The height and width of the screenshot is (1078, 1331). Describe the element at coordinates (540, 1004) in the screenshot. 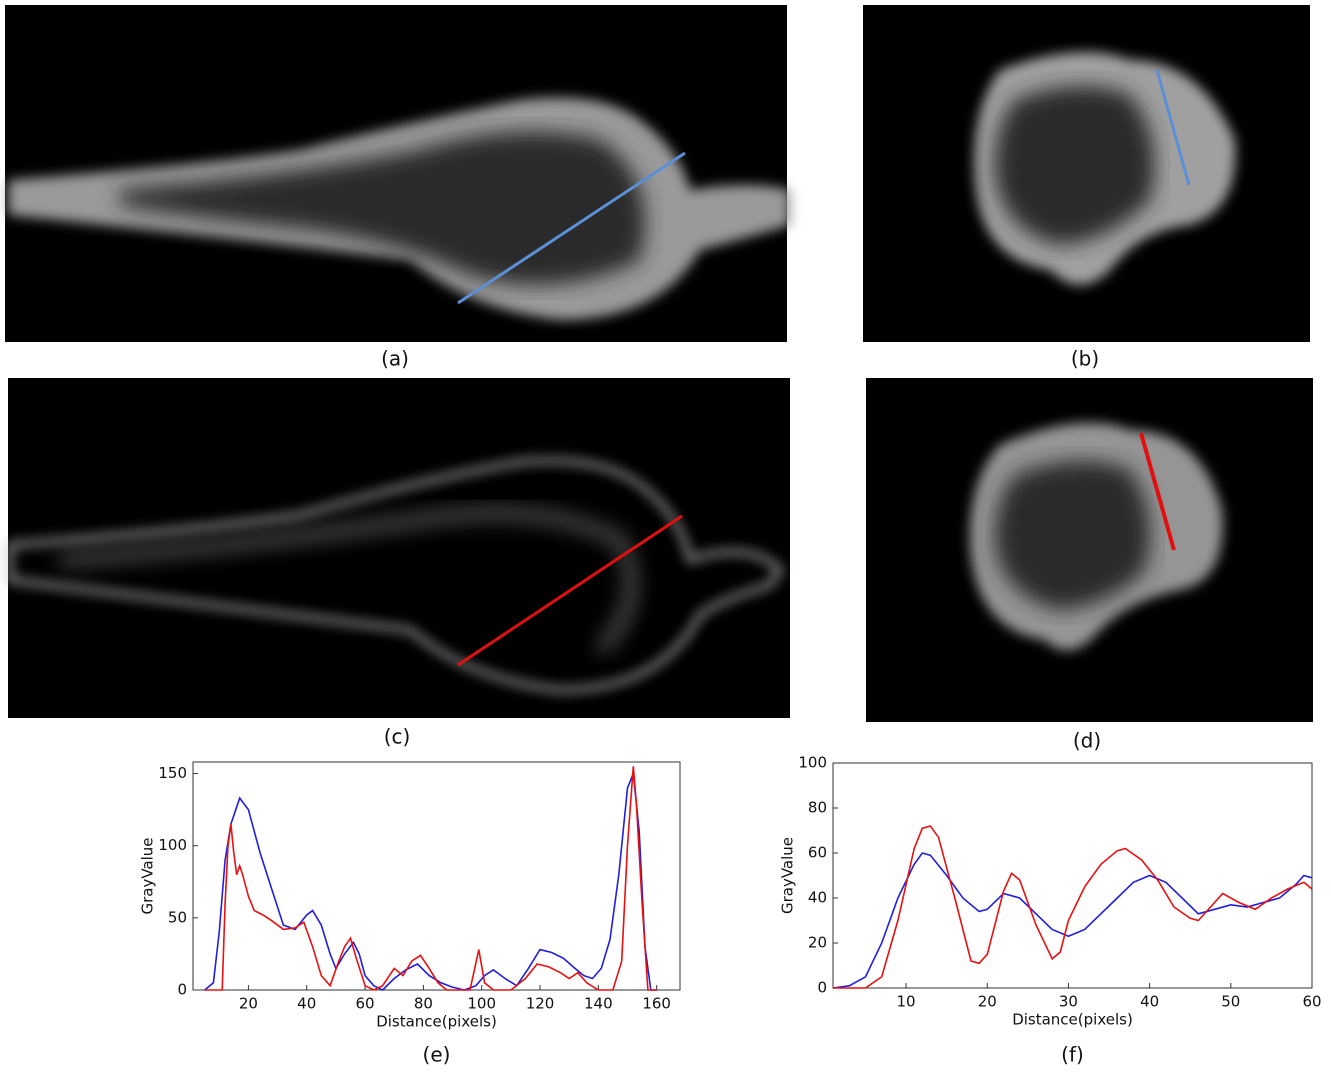

I see `x-tick-label: 120` at that location.